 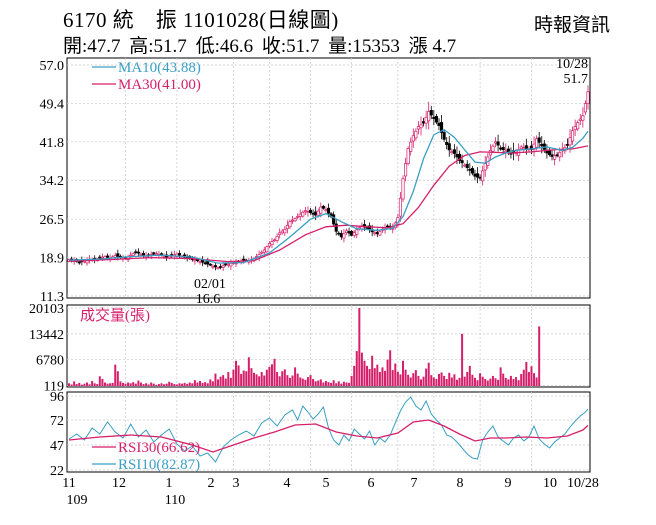 I want to click on rsi-panel: 96 72 47 22 RSI30(66.62) RSI10(82.87), so click(x=320, y=434).